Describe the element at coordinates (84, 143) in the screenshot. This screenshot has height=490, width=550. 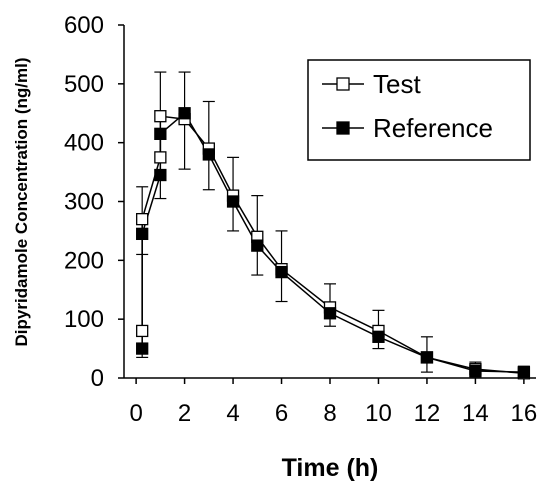
I see `y-tick-label: 400` at that location.